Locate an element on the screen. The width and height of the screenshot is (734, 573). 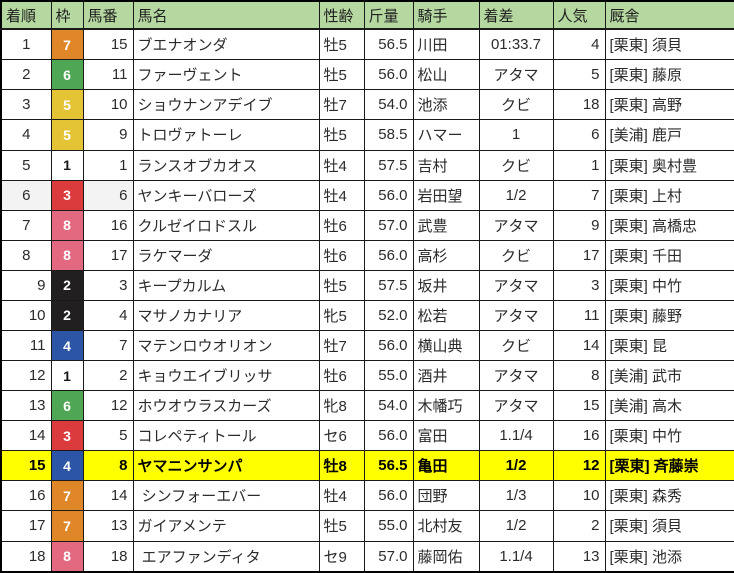
col-header-number: 馬番 is located at coordinates (108, 15).